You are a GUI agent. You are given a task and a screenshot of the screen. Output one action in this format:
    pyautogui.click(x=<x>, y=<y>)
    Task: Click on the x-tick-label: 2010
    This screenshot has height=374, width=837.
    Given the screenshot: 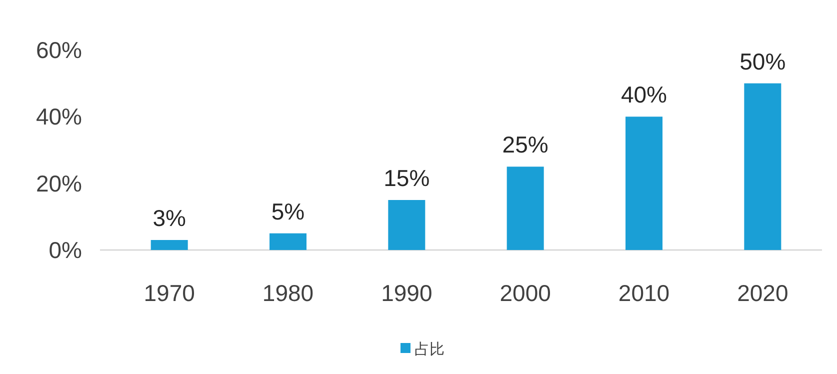 What is the action you would take?
    pyautogui.click(x=644, y=293)
    